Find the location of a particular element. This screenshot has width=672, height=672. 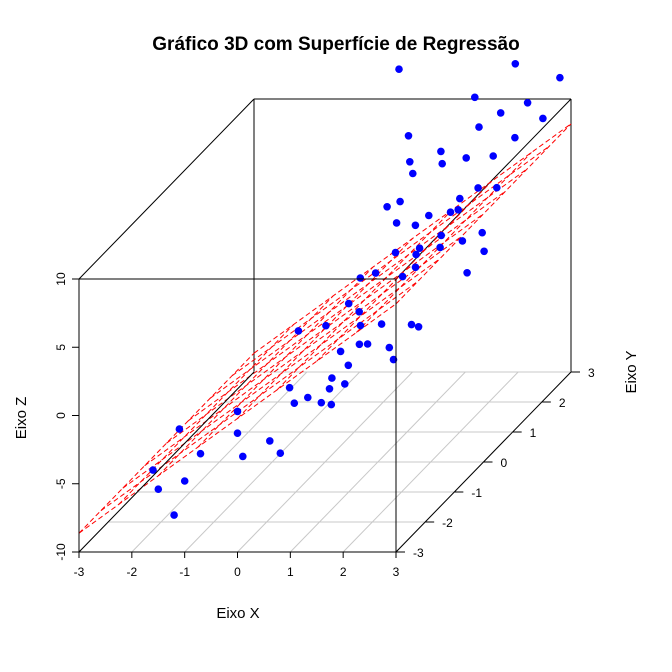

y-tick-label: 0 is located at coordinates (504, 463).